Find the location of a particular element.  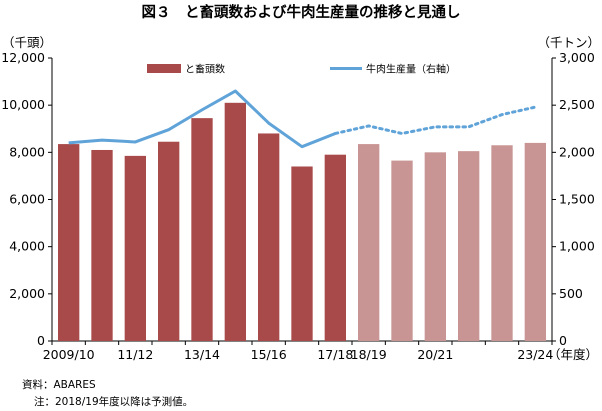

legend-label-bars: と畜頭数 is located at coordinates (205, 69).